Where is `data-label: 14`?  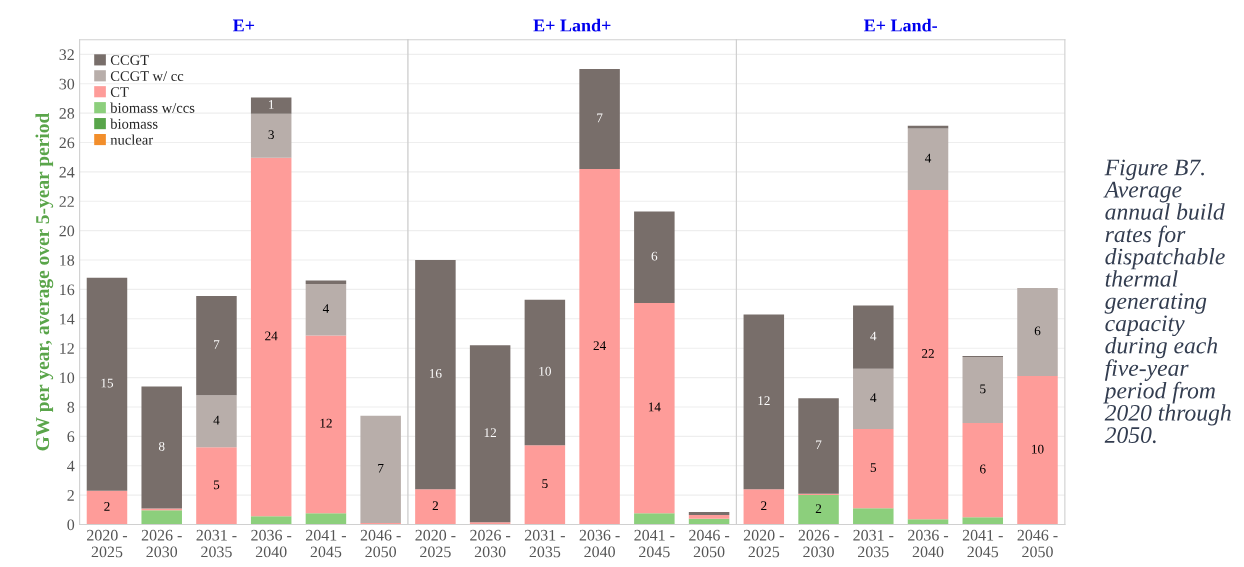 data-label: 14 is located at coordinates (654, 407).